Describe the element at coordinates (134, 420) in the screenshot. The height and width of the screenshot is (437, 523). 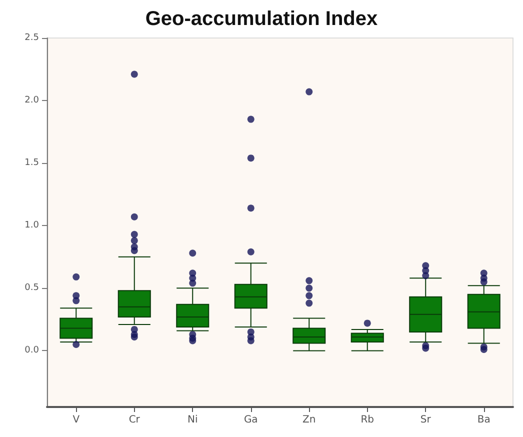
I see `x-tick-label: Cr` at that location.